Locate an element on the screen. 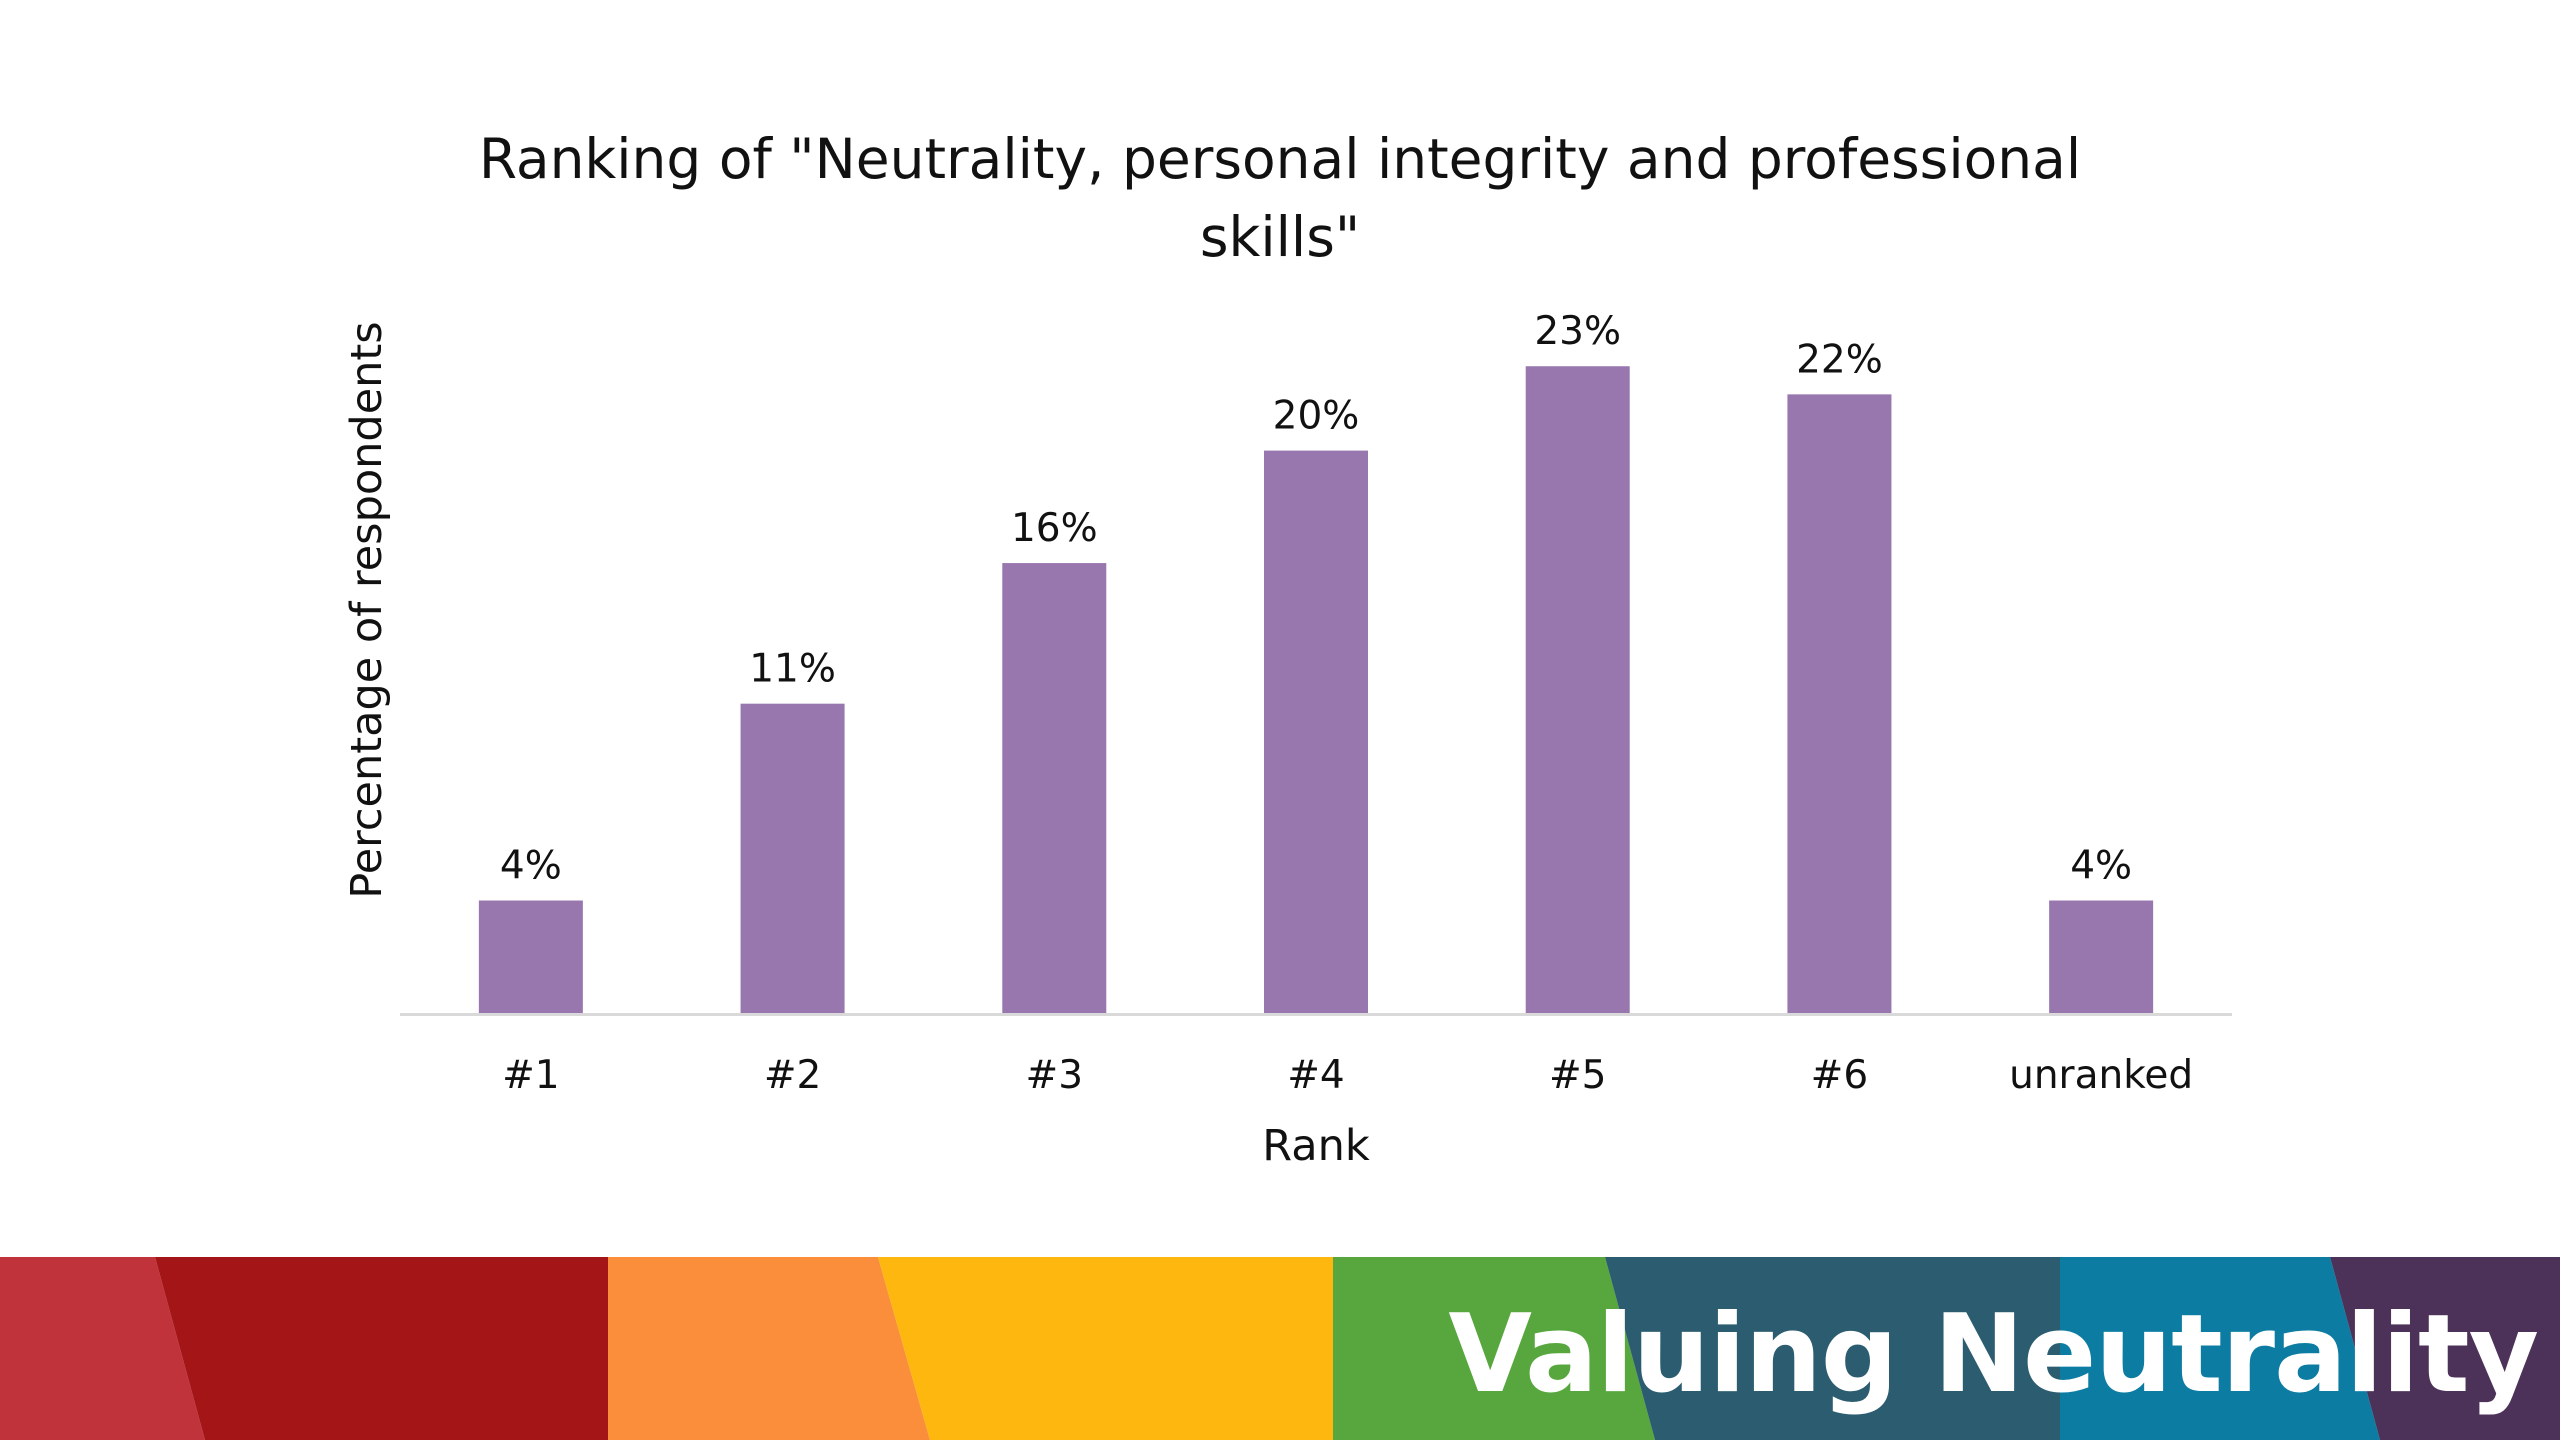  tick-labels-group: #1 #2 #3 #4 #5 #6 unranked is located at coordinates (1347, 1075).